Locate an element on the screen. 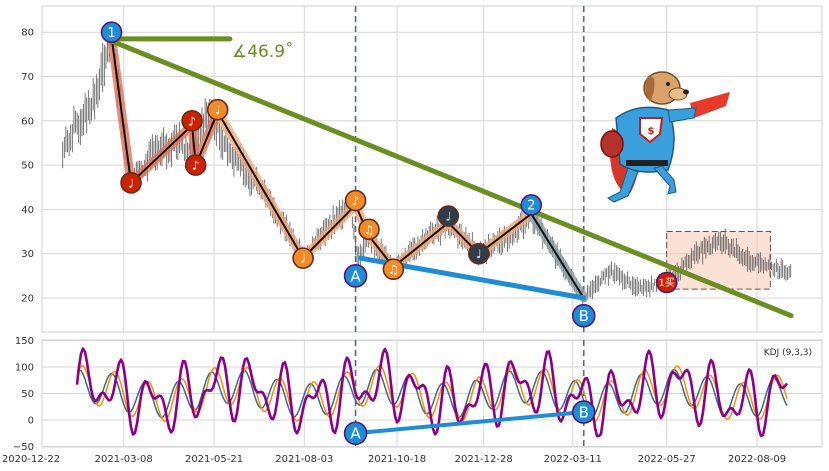  y-tick-label-main: 50 is located at coordinates (27, 166).